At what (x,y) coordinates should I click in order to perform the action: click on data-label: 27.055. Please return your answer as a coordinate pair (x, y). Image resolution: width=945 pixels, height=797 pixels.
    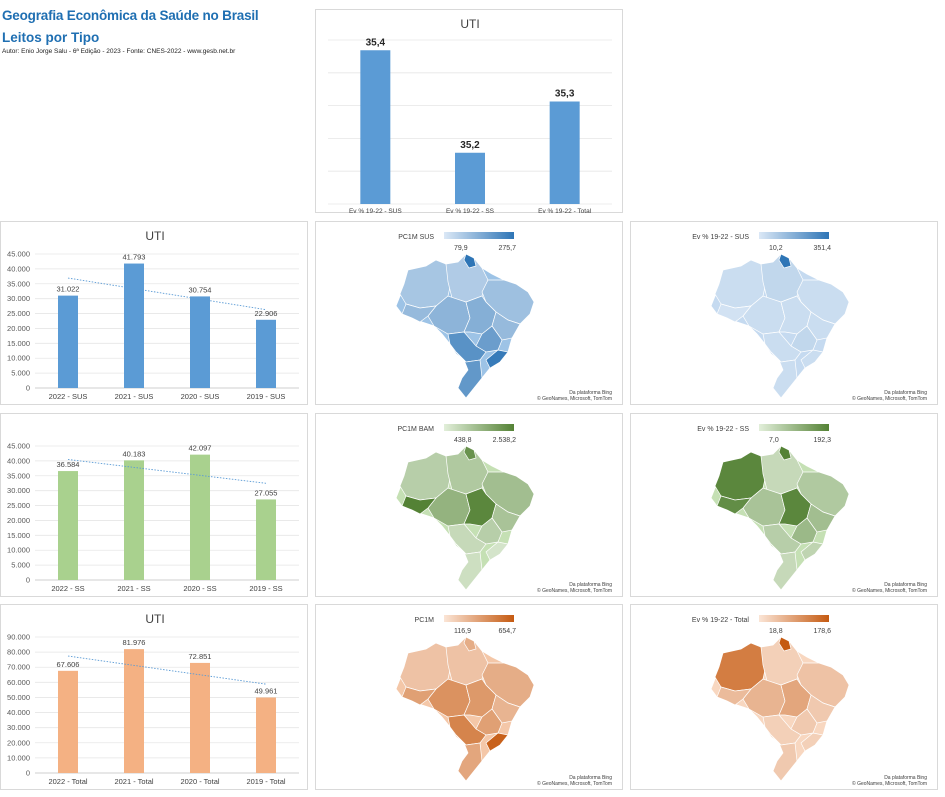
    Looking at the image, I should click on (266, 492).